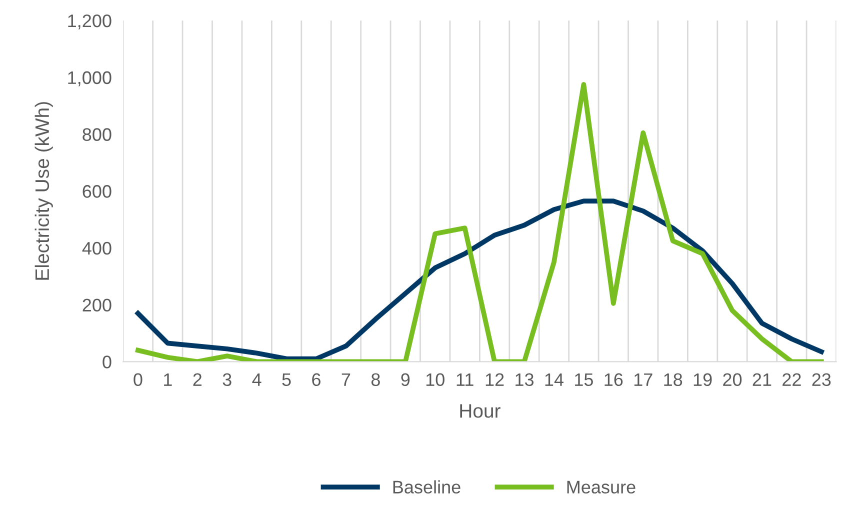 Image resolution: width=849 pixels, height=513 pixels. I want to click on legend-label: Baseline, so click(426, 487).